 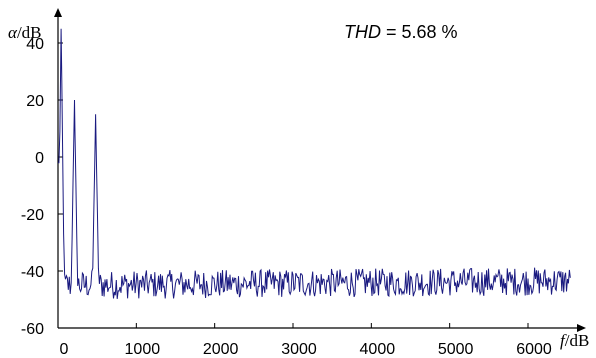 What do you see at coordinates (32, 215) in the screenshot?
I see `y-tick-label: -20` at bounding box center [32, 215].